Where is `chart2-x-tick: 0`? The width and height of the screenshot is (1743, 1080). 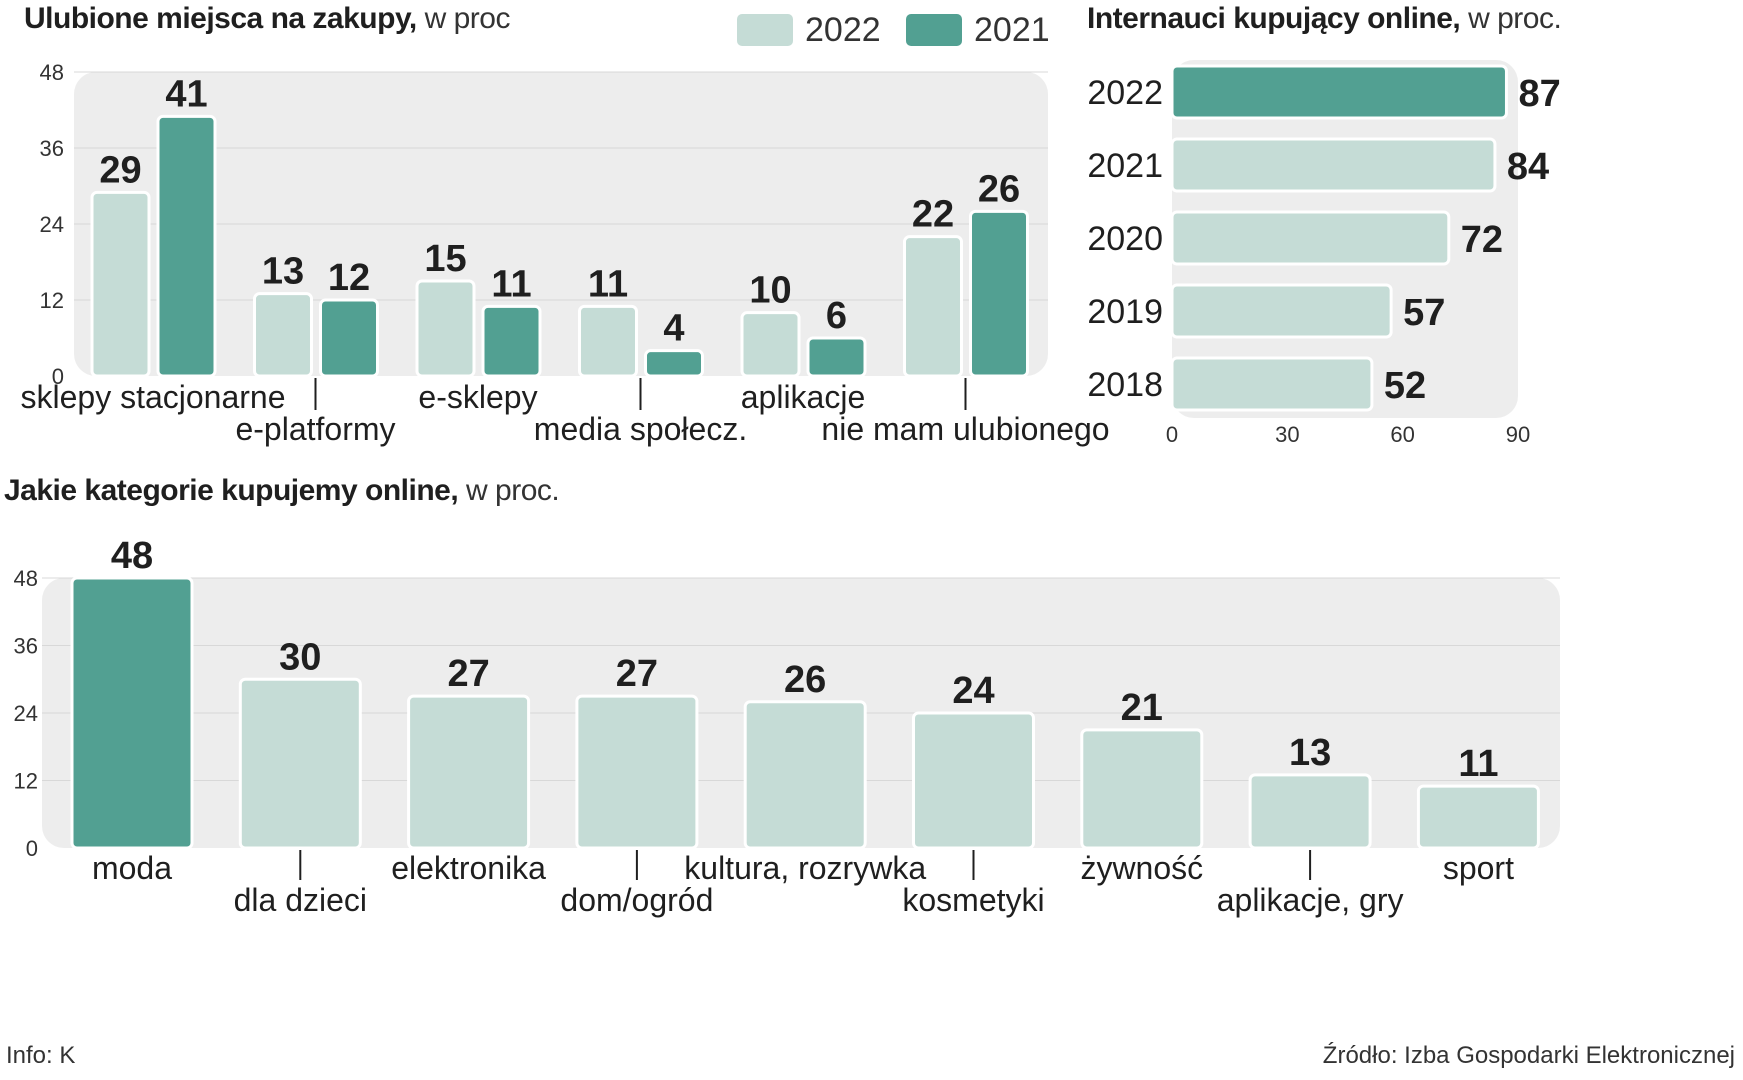
chart2-x-tick: 0 is located at coordinates (1172, 434).